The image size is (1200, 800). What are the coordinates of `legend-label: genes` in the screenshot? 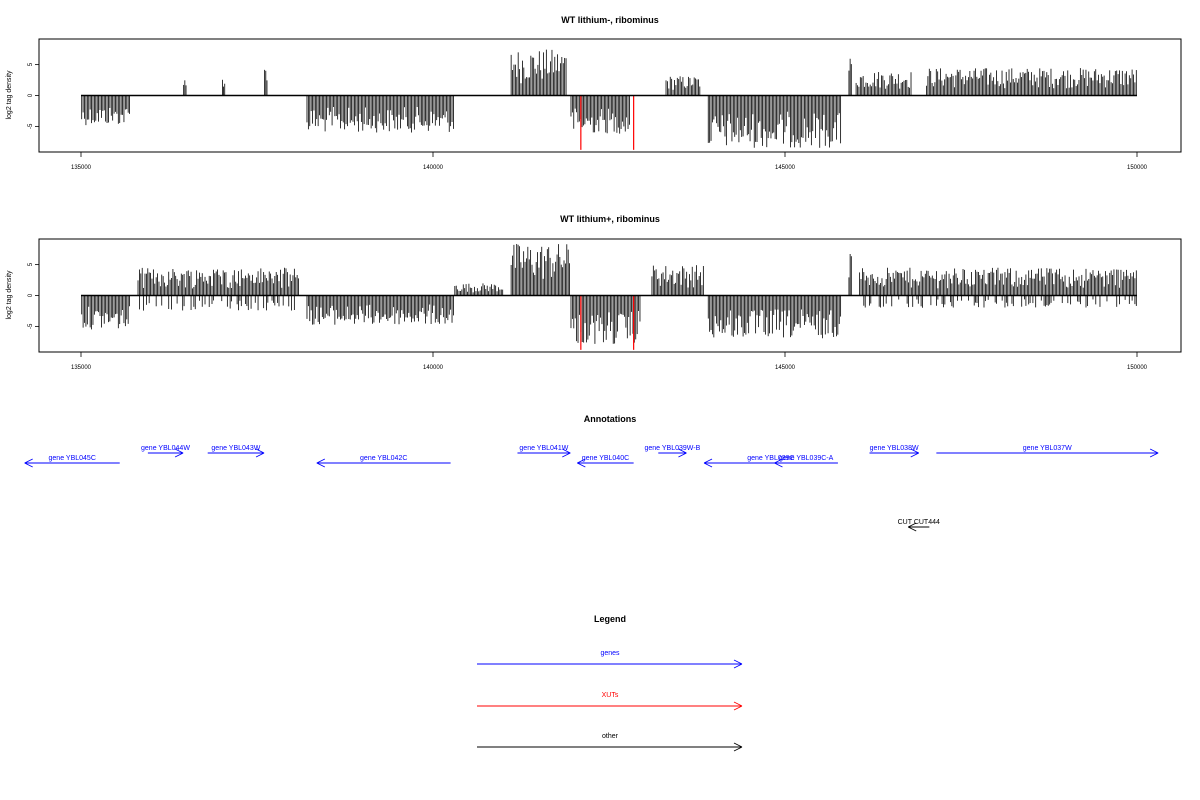 It's located at (610, 653).